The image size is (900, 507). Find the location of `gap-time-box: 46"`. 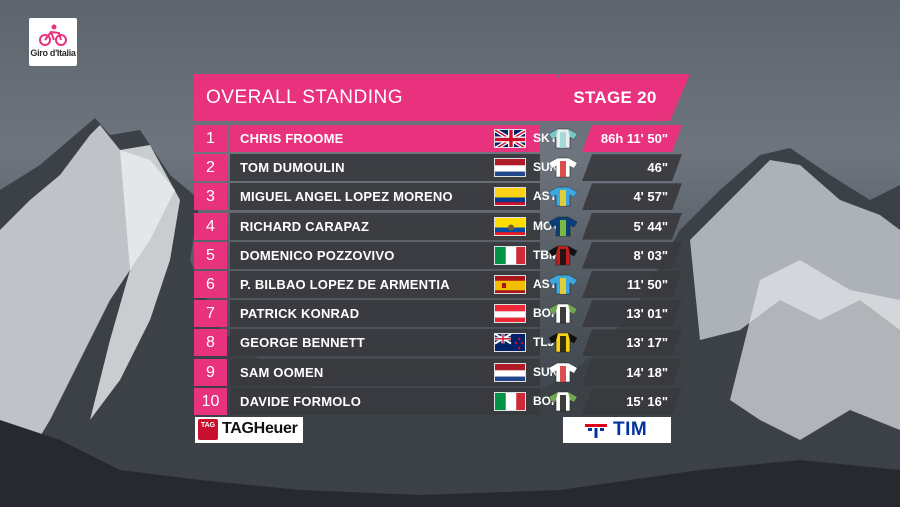

gap-time-box: 46" is located at coordinates (632, 168).